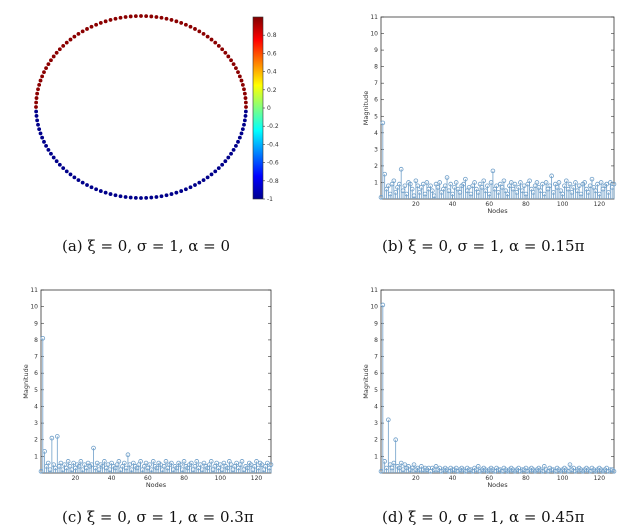 This screenshot has width=640, height=530. Describe the element at coordinates (366, 381) in the screenshot. I see `y-axis-label: Magnitude` at that location.